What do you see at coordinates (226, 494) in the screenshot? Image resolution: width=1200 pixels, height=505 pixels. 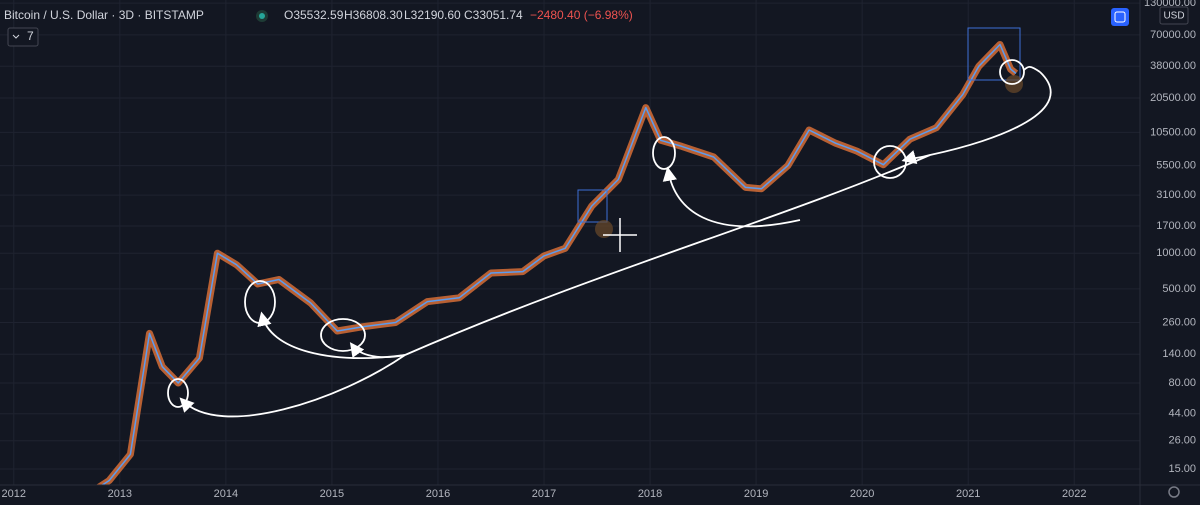 I see `x-tick-label: 2014` at bounding box center [226, 494].